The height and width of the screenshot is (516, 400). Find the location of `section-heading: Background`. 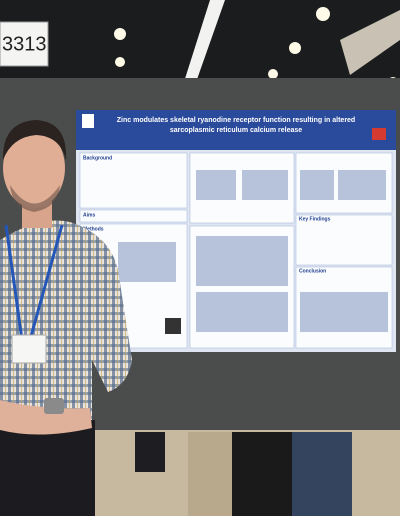

section-heading: Background is located at coordinates (97, 158).